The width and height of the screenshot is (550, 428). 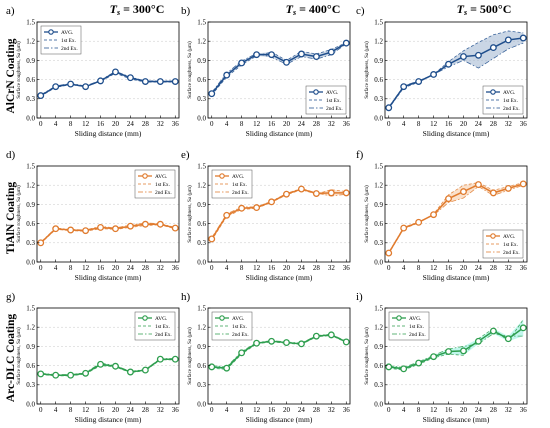 I want to click on column-title-500: Ts = 500°C, so click(x=484, y=9).